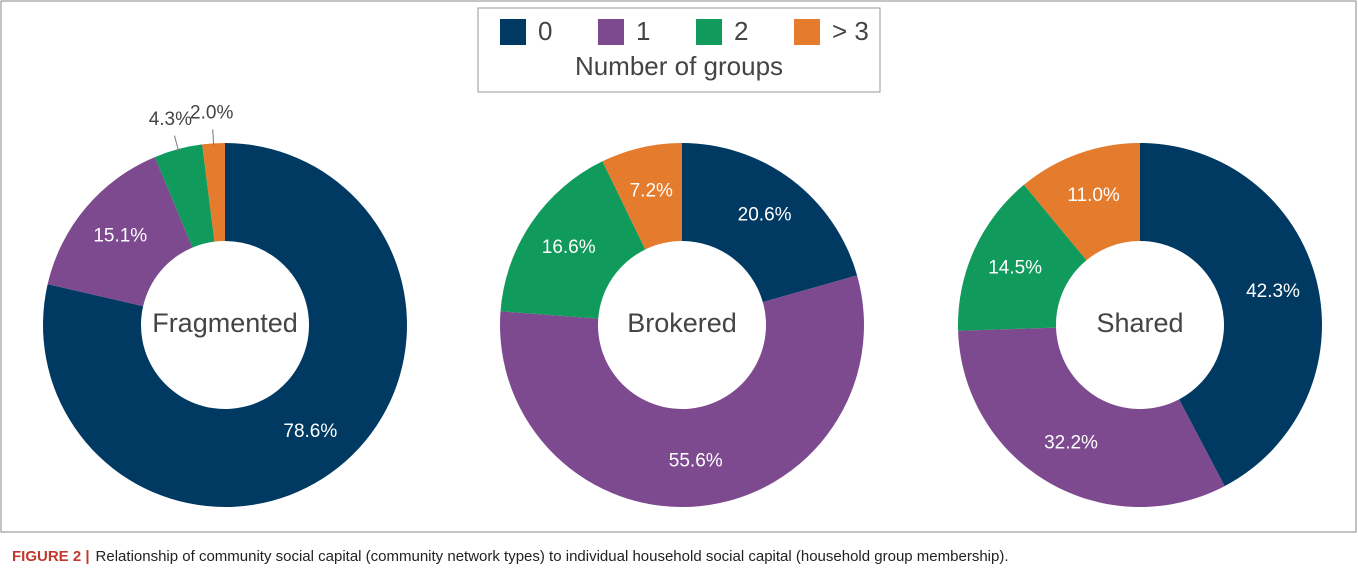 Image resolution: width=1358 pixels, height=579 pixels. What do you see at coordinates (682, 323) in the screenshot?
I see `donut-center-label: Brokered` at bounding box center [682, 323].